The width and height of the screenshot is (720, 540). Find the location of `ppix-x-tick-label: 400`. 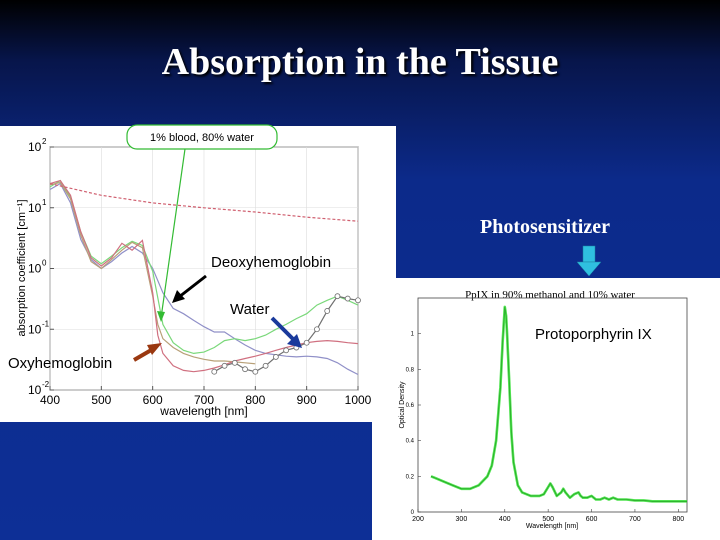

ppix-x-tick-label: 400 is located at coordinates (505, 519).